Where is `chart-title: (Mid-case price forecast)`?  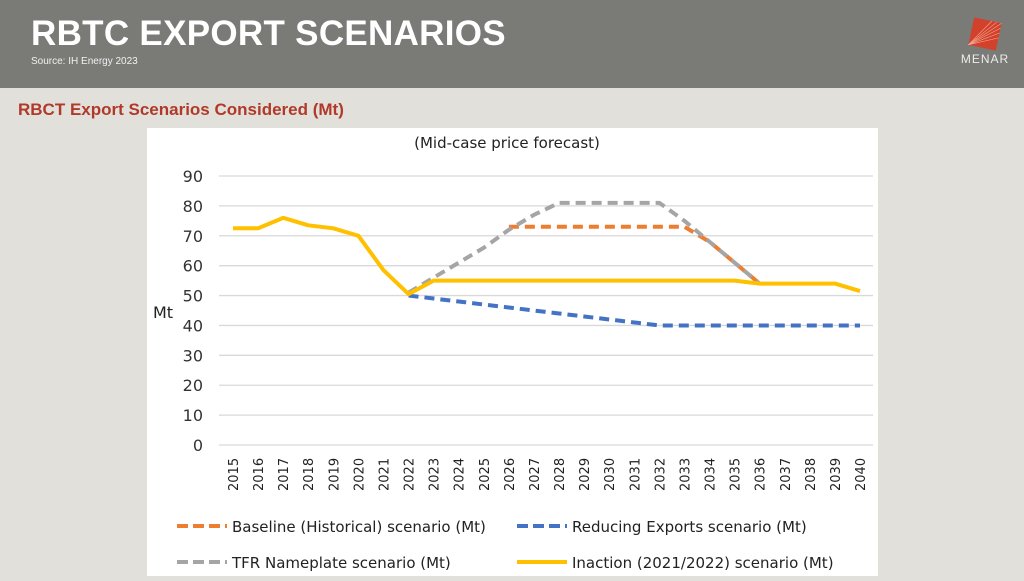 chart-title: (Mid-case price forecast) is located at coordinates (507, 143).